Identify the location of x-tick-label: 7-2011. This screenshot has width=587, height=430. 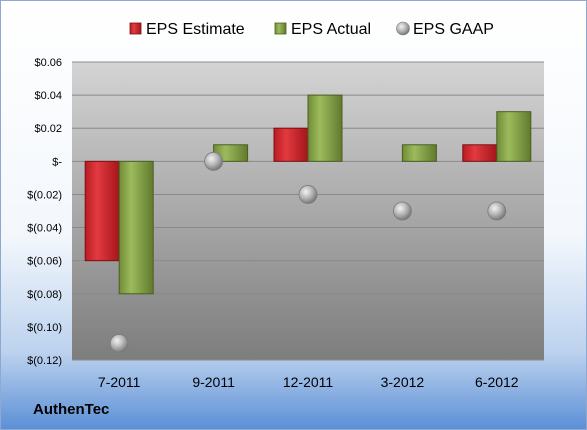
(119, 382).